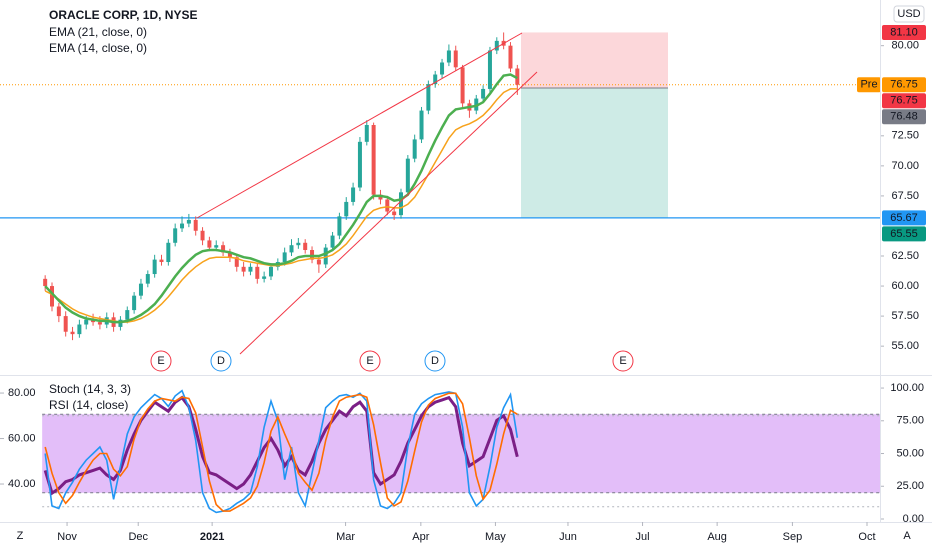  Describe the element at coordinates (904, 117) in the screenshot. I see `price-badge-label: 76.48` at that location.